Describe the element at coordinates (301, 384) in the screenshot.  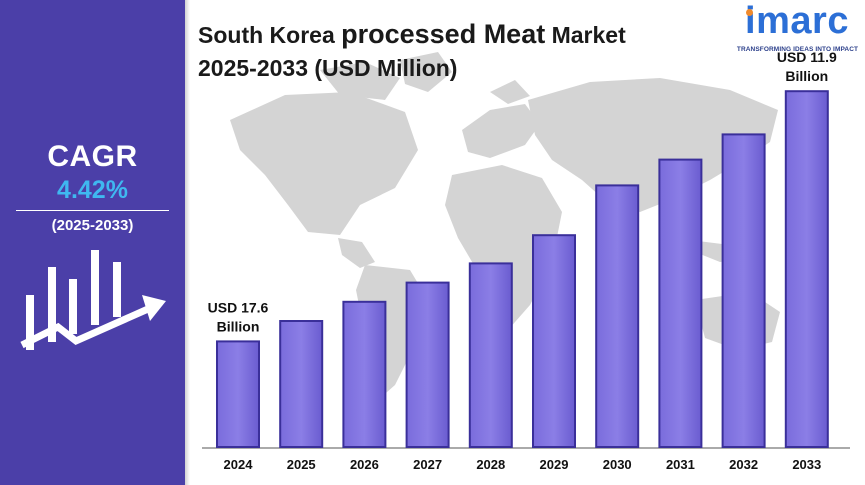
I see `bar-2025` at that location.